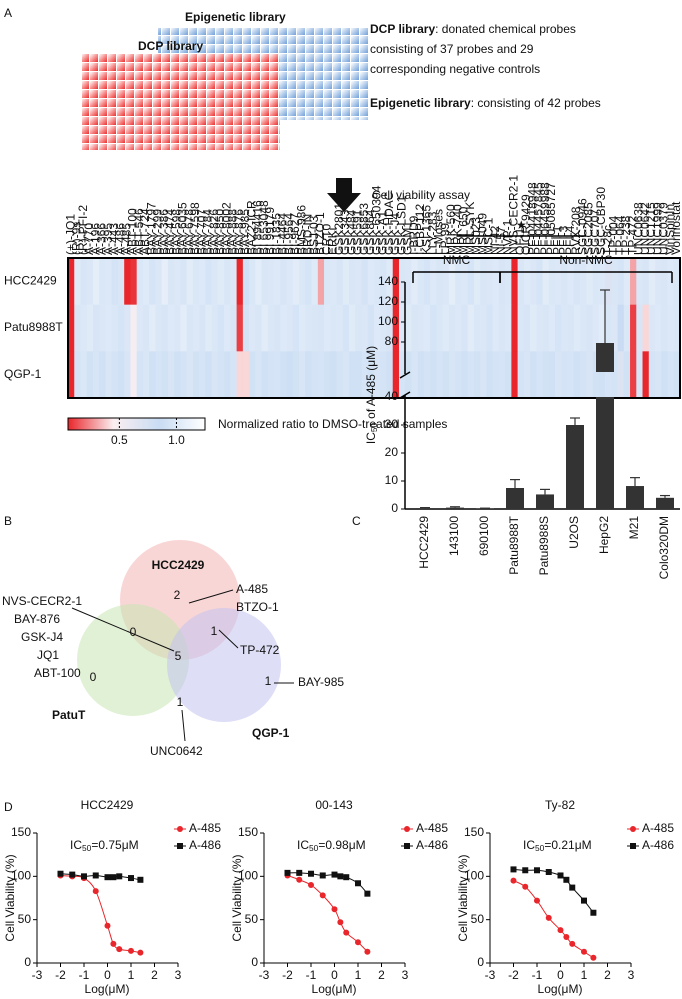  What do you see at coordinates (178, 565) in the screenshot?
I see `set-label: HCC2429` at bounding box center [178, 565].